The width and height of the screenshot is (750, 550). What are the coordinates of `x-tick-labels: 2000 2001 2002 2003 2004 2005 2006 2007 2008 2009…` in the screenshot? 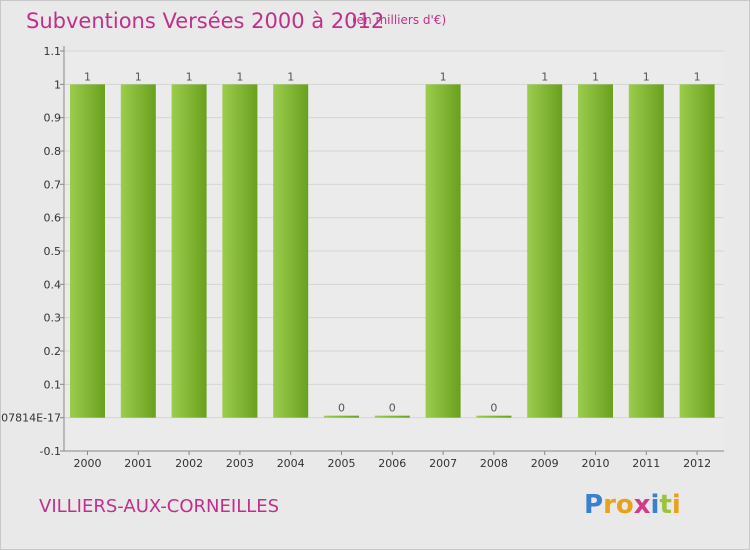 It's located at (392, 460).